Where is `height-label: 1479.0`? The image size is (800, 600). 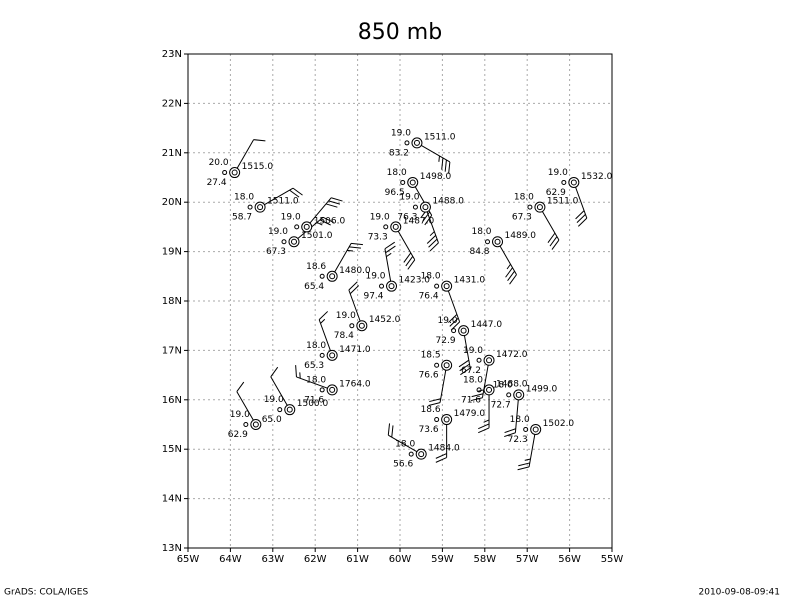 height-label: 1479.0 is located at coordinates (470, 414).